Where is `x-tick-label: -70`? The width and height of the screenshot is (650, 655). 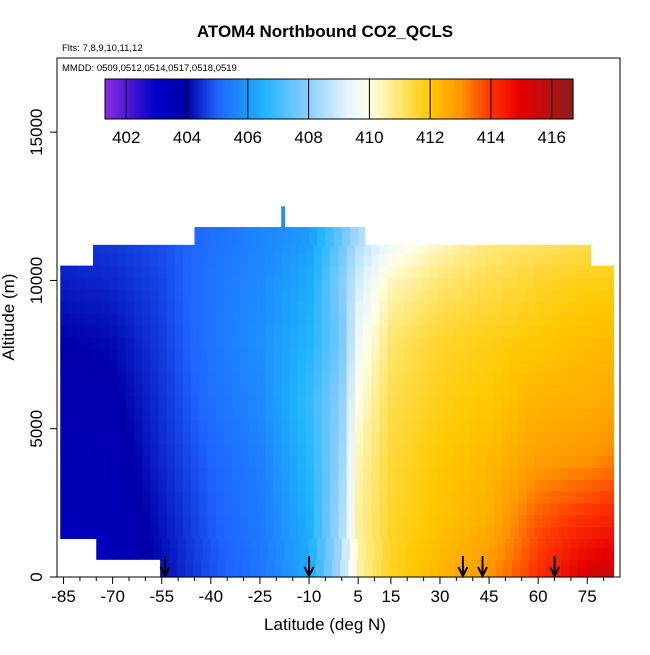
x-tick-label: -70 is located at coordinates (112, 596).